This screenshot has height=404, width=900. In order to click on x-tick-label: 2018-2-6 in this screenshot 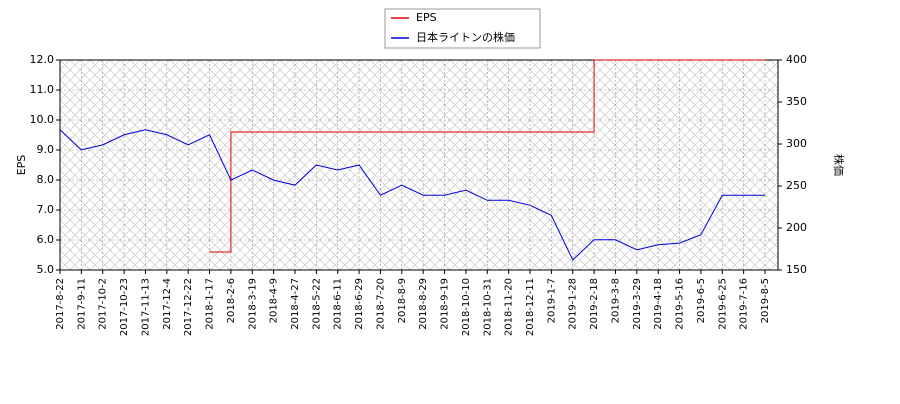, I will do `click(231, 300)`.